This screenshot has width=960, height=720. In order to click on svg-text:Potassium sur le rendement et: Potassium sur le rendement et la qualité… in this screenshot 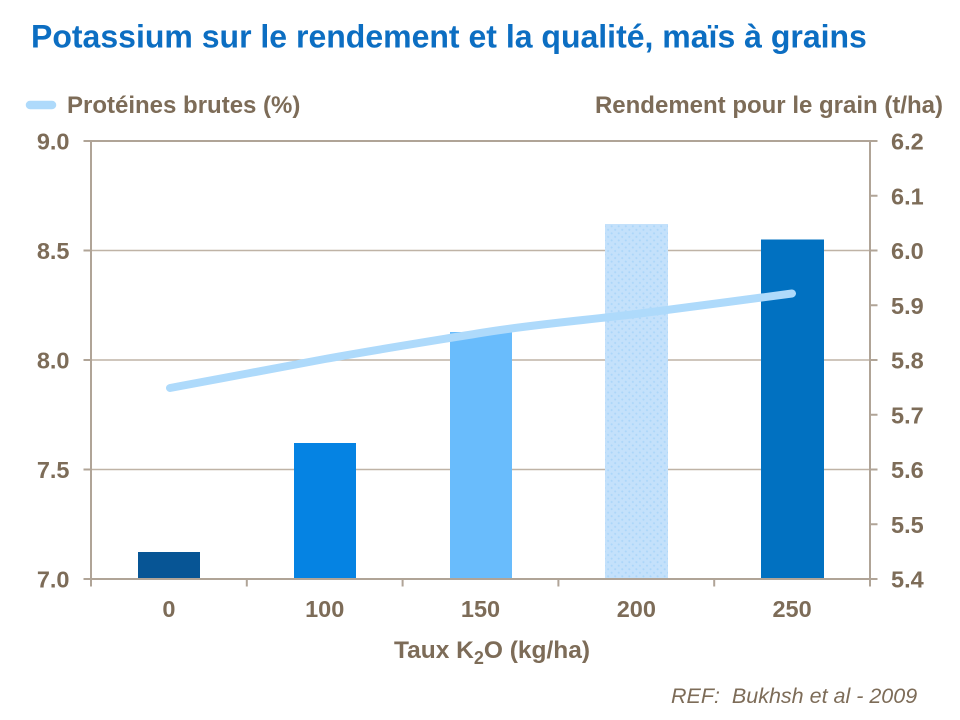, I will do `click(449, 37)`.